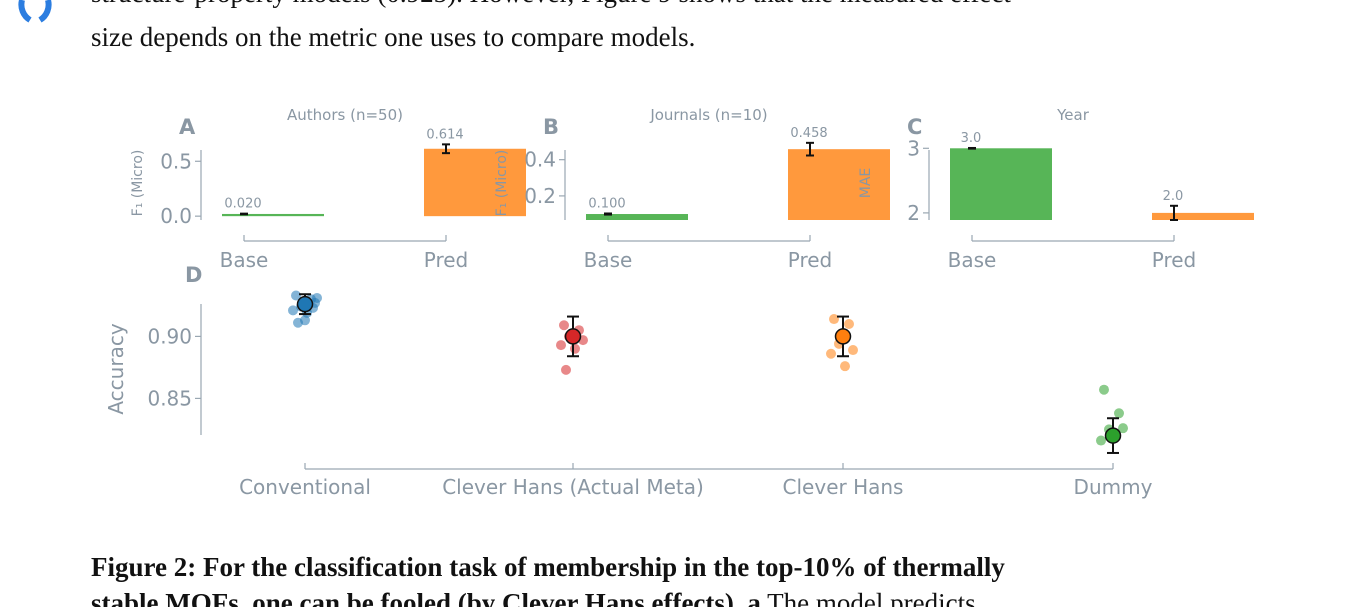  Describe the element at coordinates (913, 148) in the screenshot. I see `y-tick-label: 3` at that location.